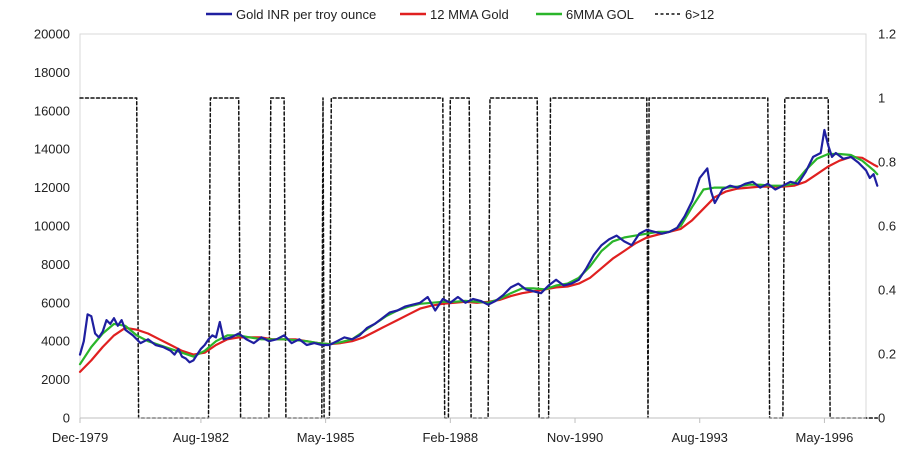  Describe the element at coordinates (469, 14) in the screenshot. I see `legend-label: 12 MMA Gold` at that location.